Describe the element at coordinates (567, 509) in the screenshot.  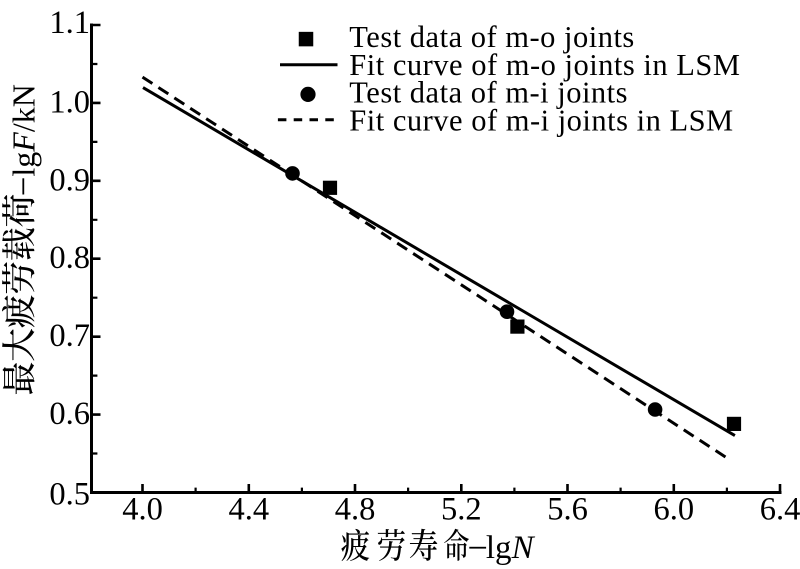
I see `svg-text: 5.6` at that location.